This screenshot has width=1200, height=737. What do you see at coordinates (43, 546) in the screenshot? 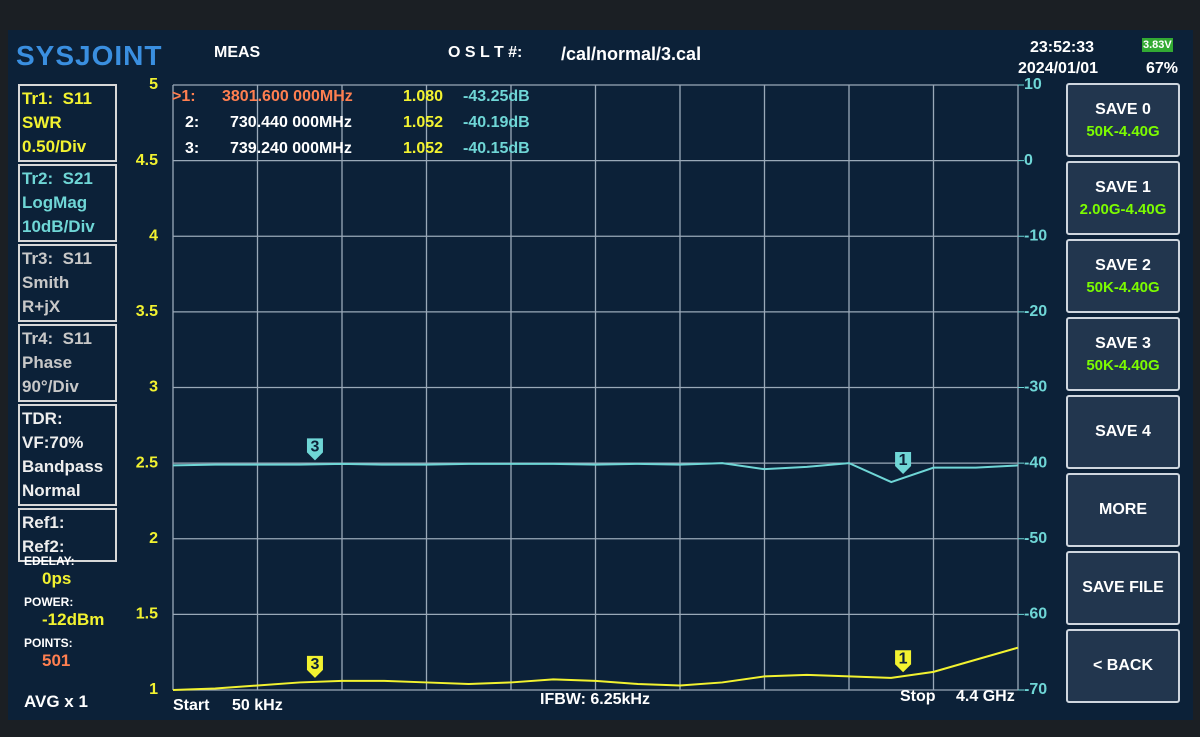
I see `trace-line: Ref2:` at bounding box center [43, 546].